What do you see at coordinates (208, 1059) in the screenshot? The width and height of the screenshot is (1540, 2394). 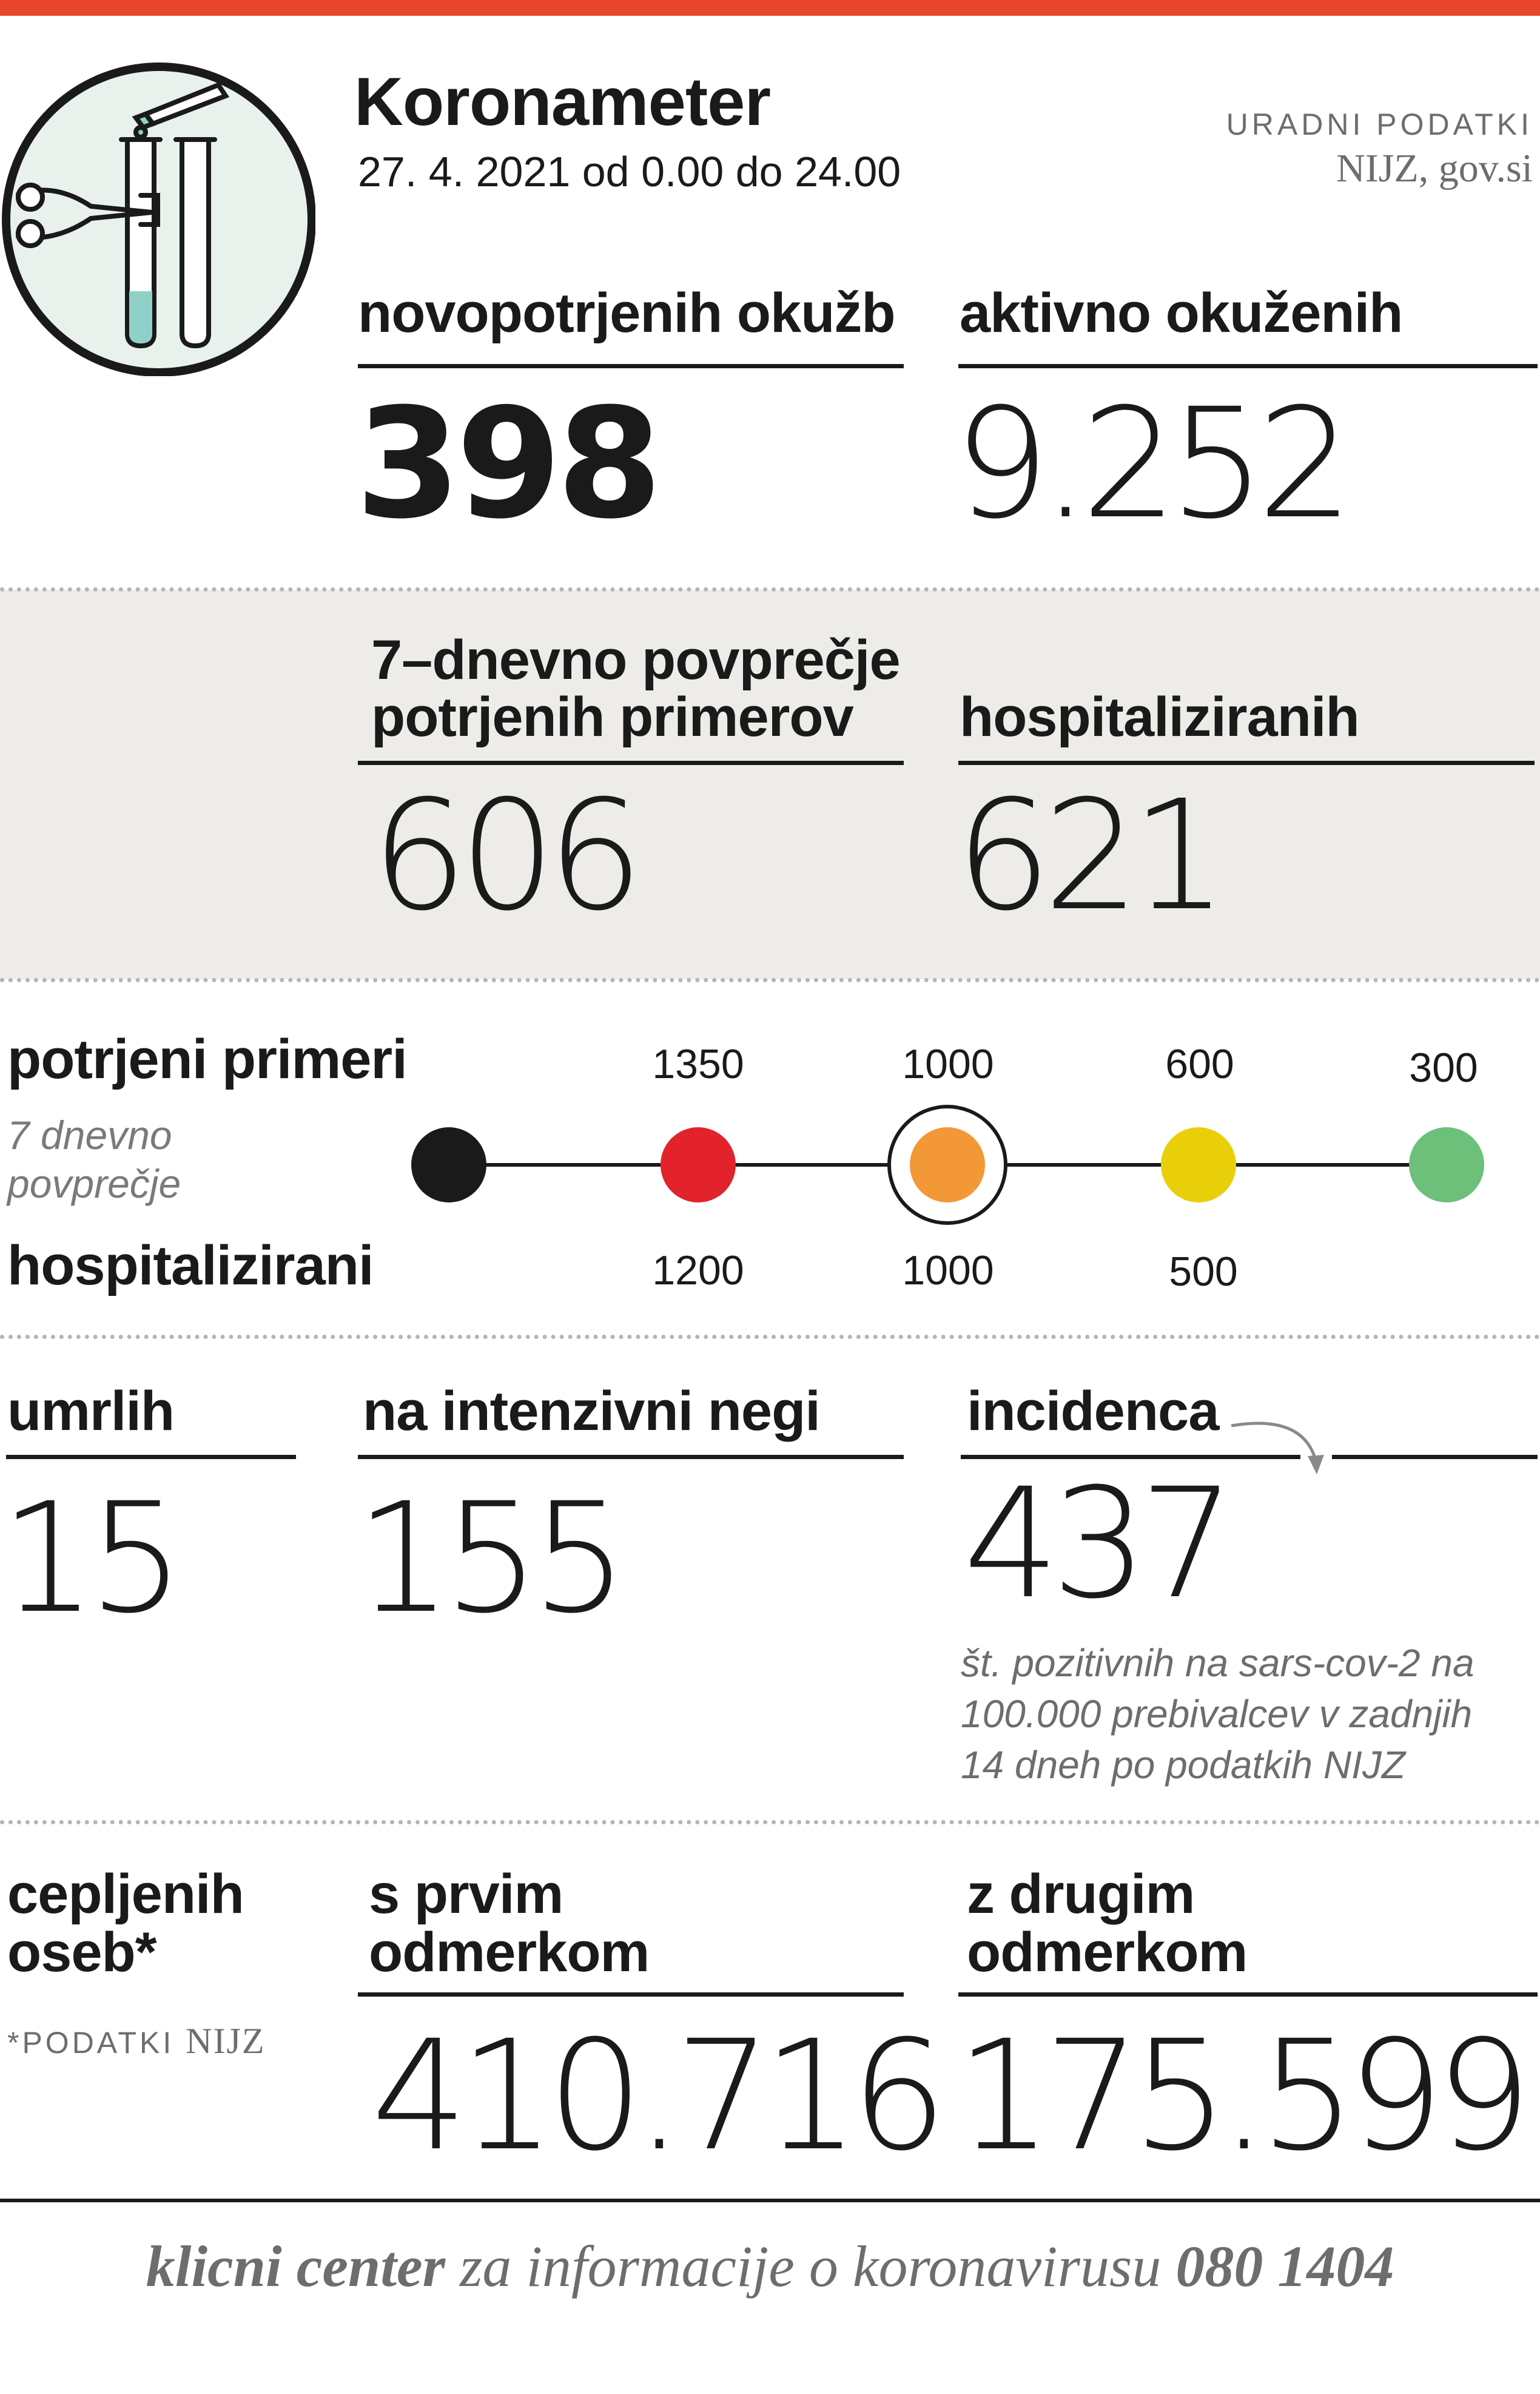 I see `scale-cases-label: potrjeni primeri` at bounding box center [208, 1059].